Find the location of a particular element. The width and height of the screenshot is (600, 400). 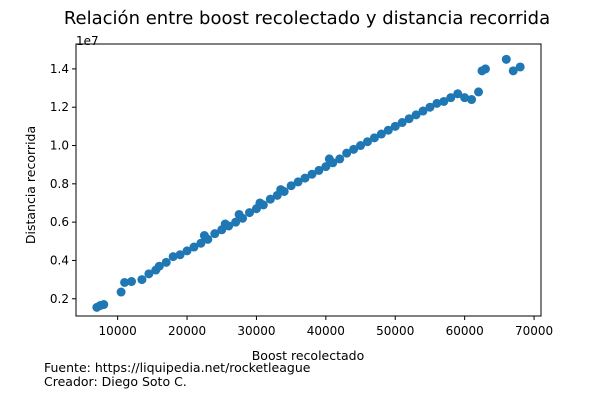

x-tick-label: 30000 is located at coordinates (256, 331).